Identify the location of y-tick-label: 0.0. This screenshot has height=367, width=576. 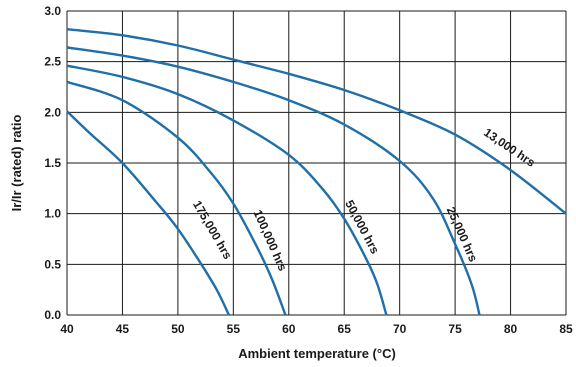
(52, 315).